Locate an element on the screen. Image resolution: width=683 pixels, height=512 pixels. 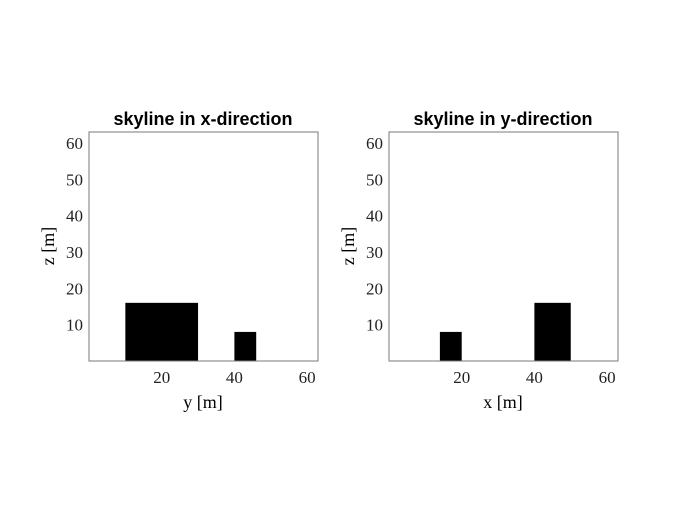
chart-title: skyline in x-direction is located at coordinates (202, 119).